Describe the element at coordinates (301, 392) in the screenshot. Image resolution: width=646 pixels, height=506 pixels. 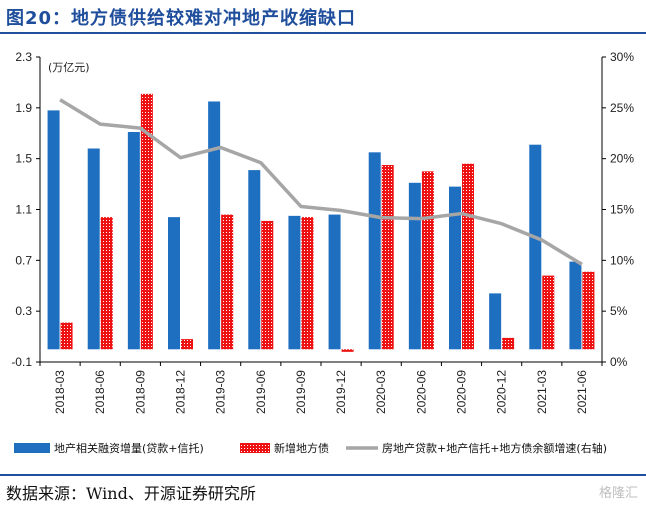
I see `x-tick-label: 2019-09` at that location.